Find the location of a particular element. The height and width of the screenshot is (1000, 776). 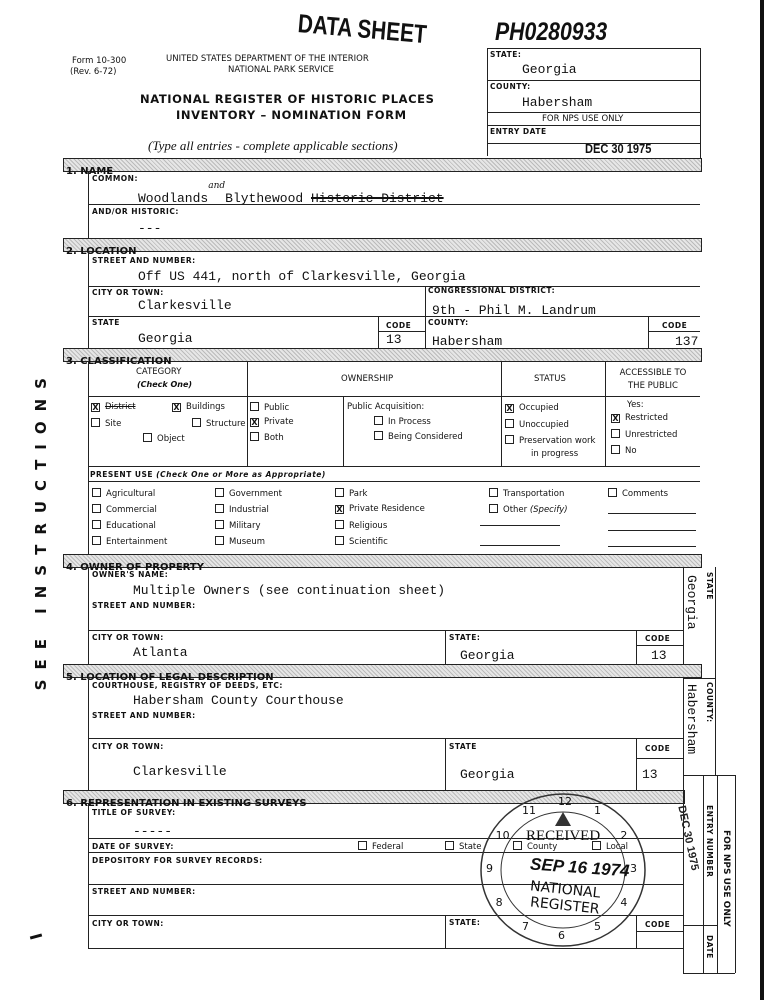

checkbox-preservation-work: Preservation work is located at coordinates (550, 440).